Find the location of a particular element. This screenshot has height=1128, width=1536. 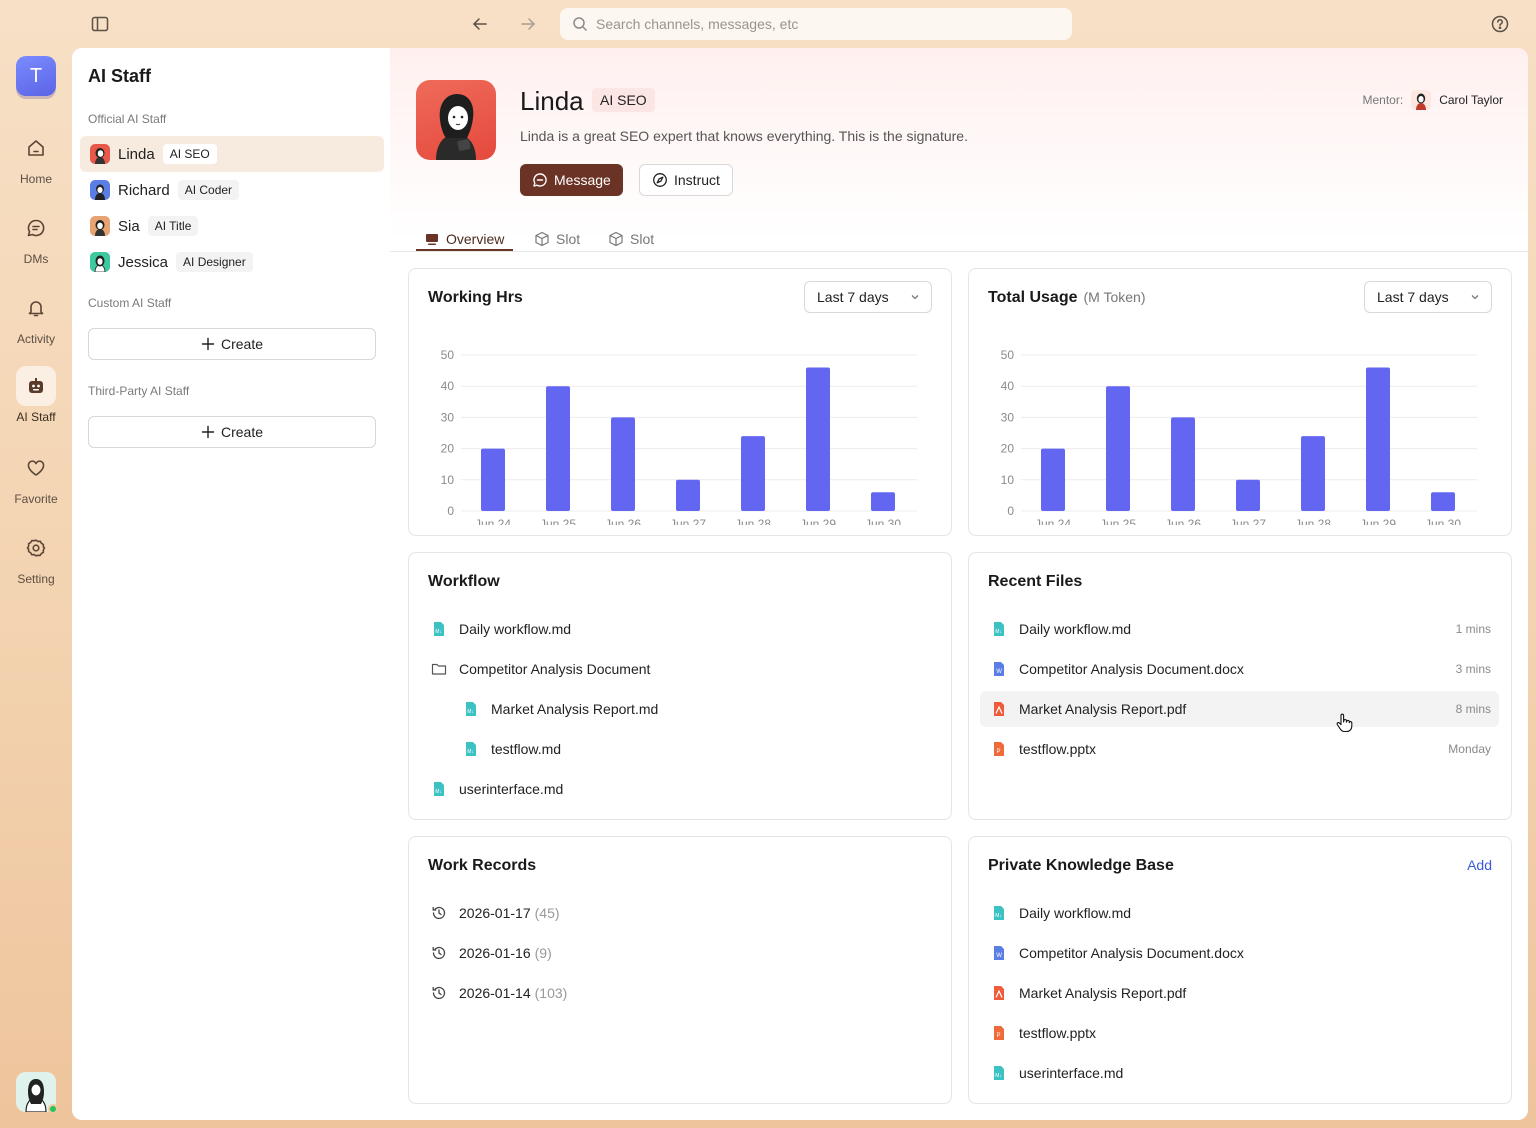

work-record-item: 2026-01-14 (103) is located at coordinates (683, 993).